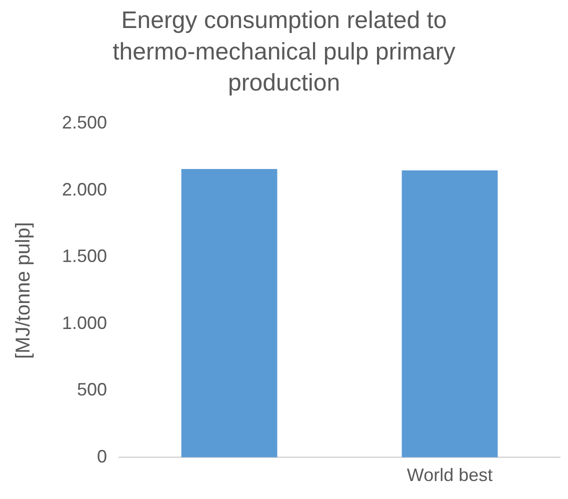 Image resolution: width=568 pixels, height=499 pixels. Describe the element at coordinates (85, 122) in the screenshot. I see `y-tick-label: 2.500` at that location.